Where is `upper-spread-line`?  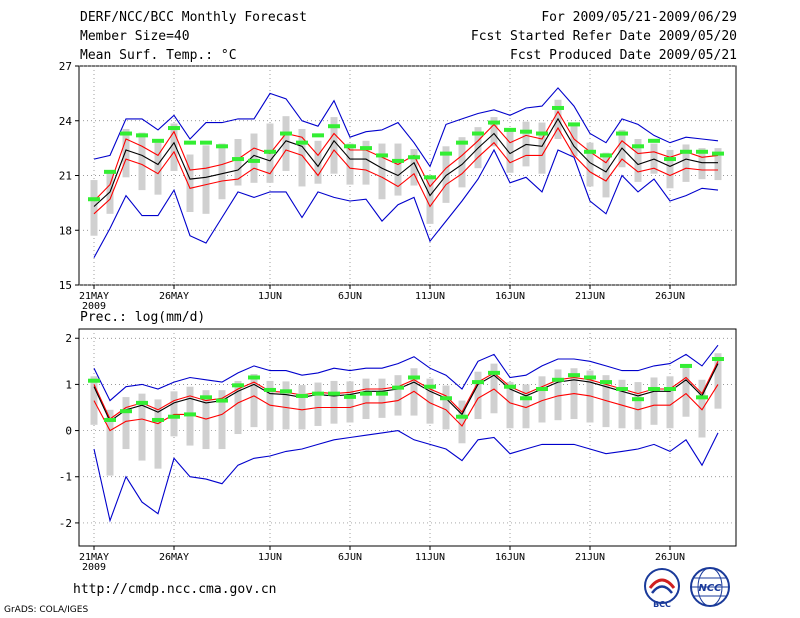 upper-spread-line is located at coordinates (406, 156).